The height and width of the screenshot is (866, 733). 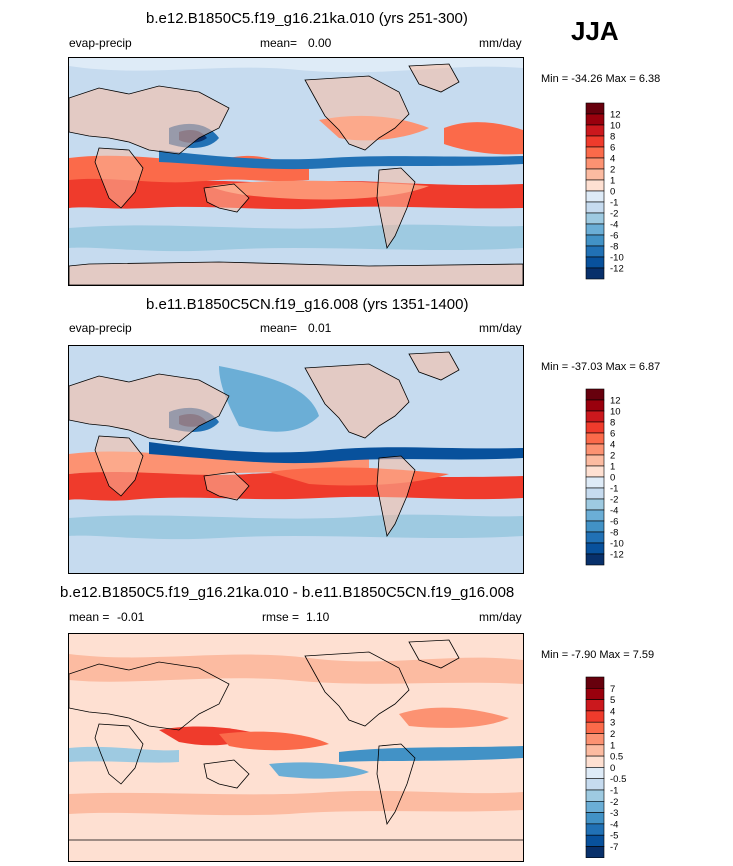 I want to click on colorbar-tick-label: -6, so click(x=614, y=236).